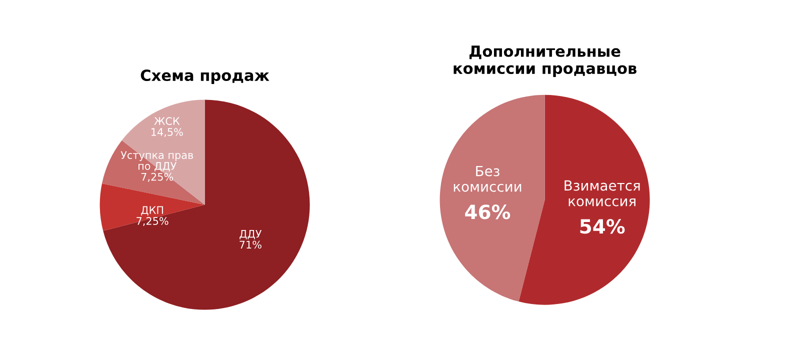  Describe the element at coordinates (487, 212) in the screenshot. I see `data-label: 46%` at that location.